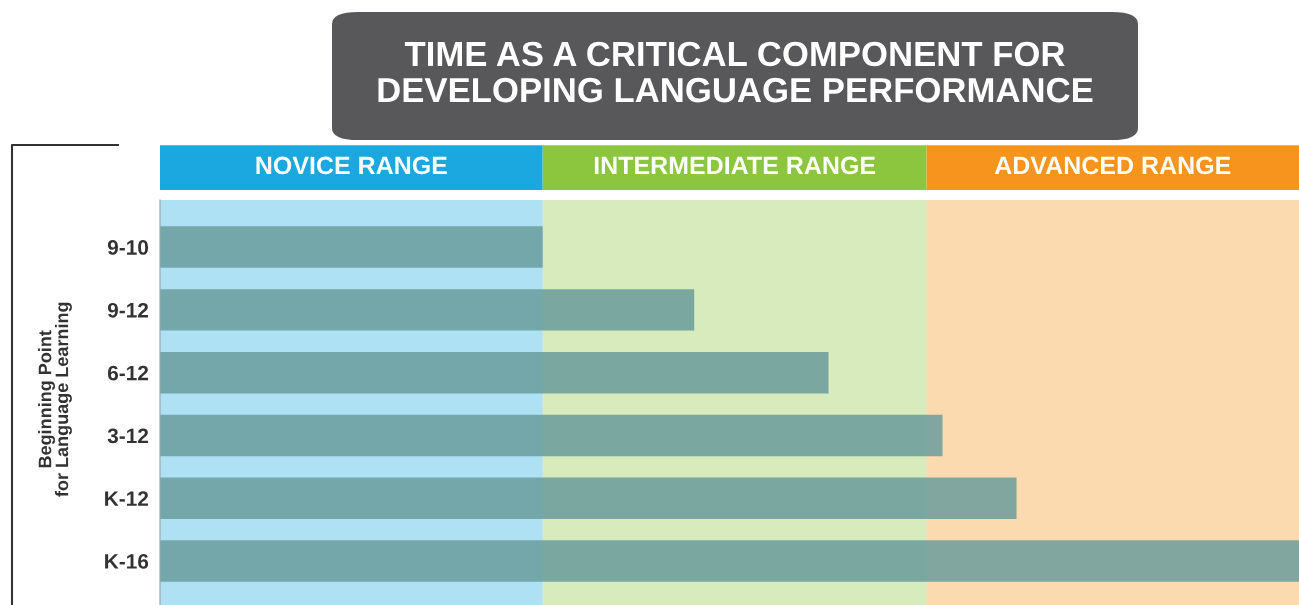  I want to click on y-tick-label: 6-12, so click(128, 373).